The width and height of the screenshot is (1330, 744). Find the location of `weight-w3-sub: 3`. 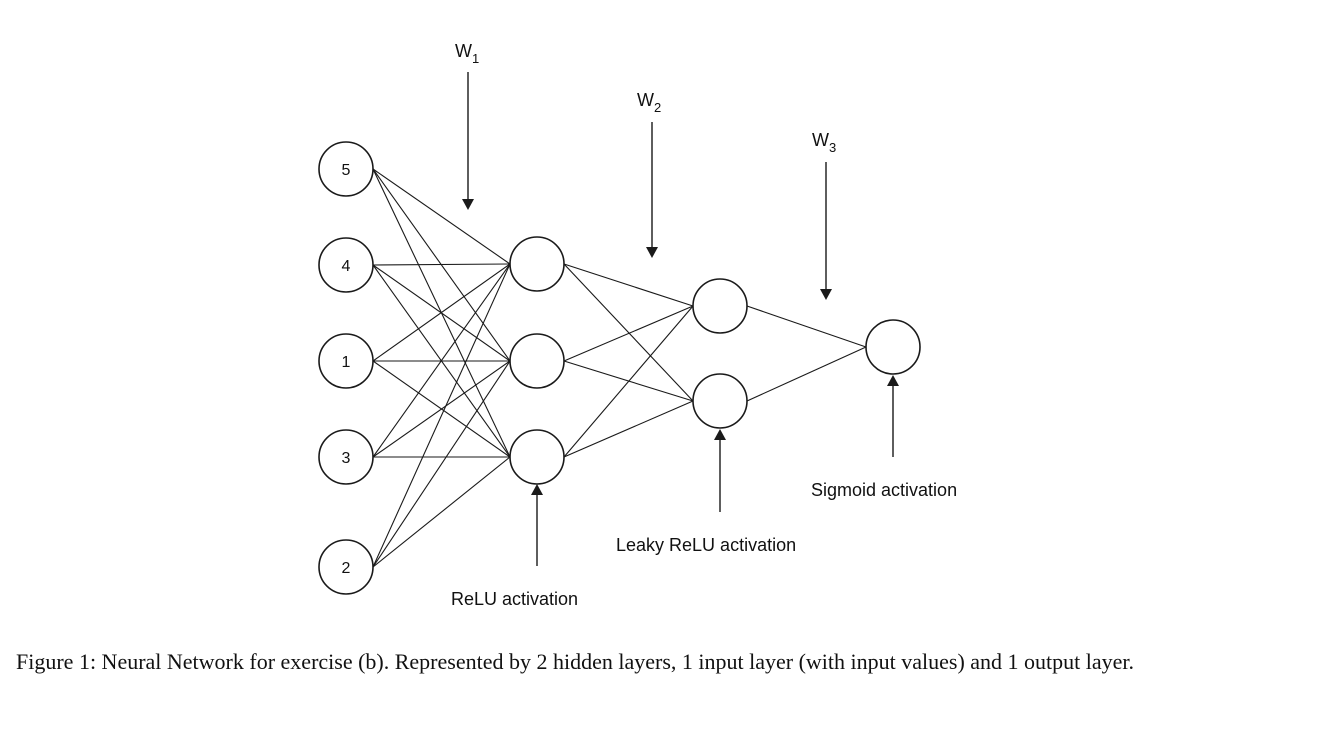

weight-w3-sub: 3 is located at coordinates (832, 147).